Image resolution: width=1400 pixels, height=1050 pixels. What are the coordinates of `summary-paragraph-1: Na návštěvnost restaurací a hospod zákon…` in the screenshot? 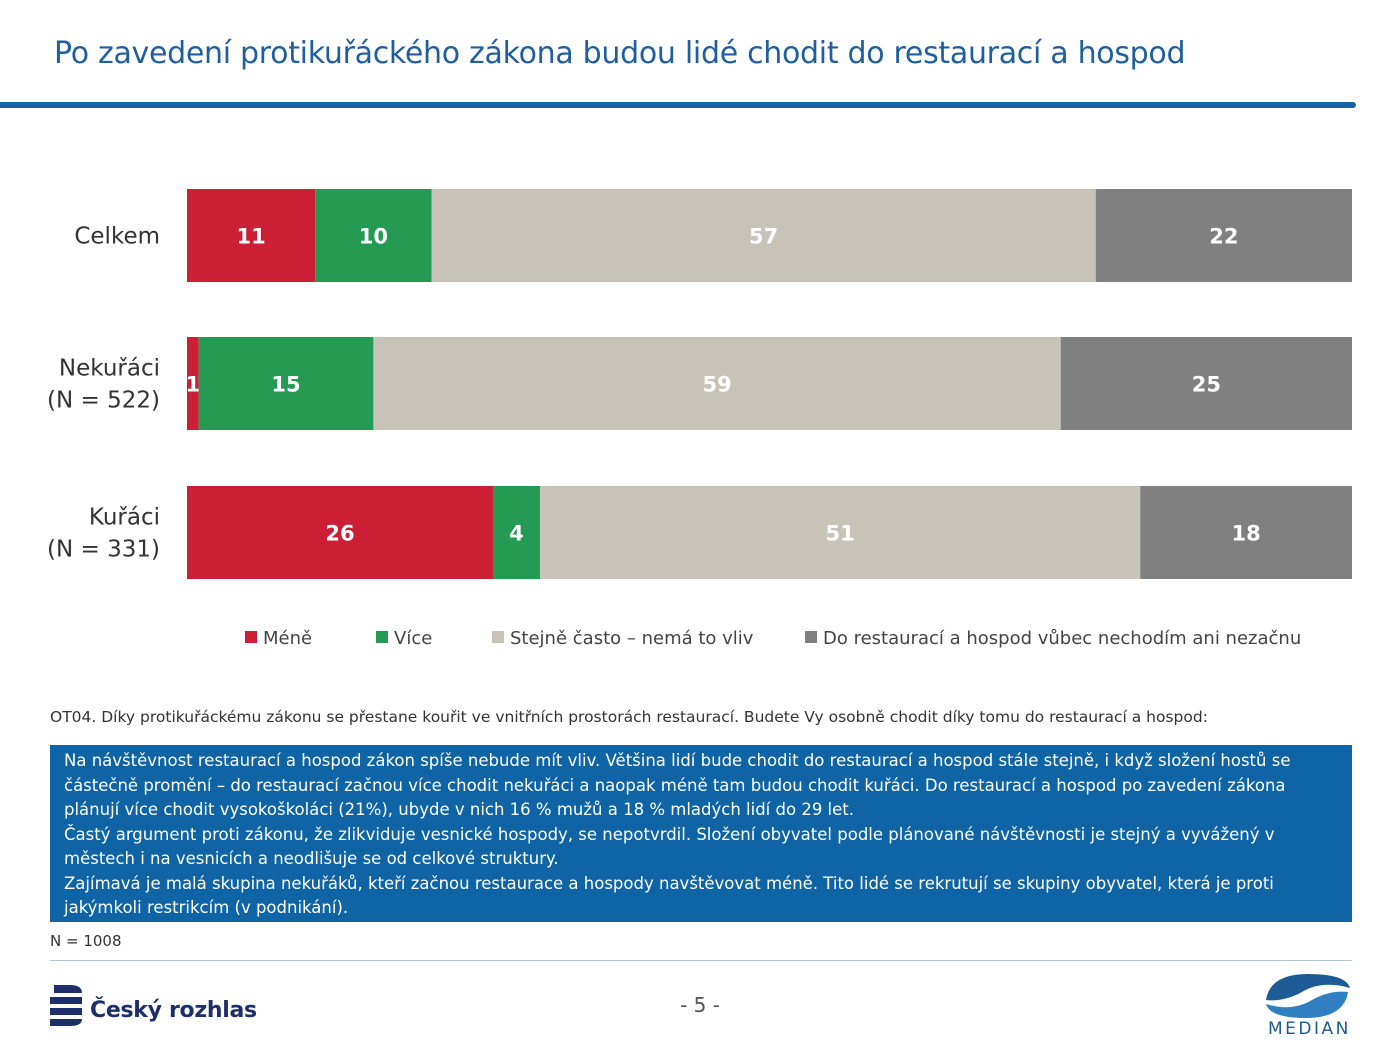 It's located at (677, 785).